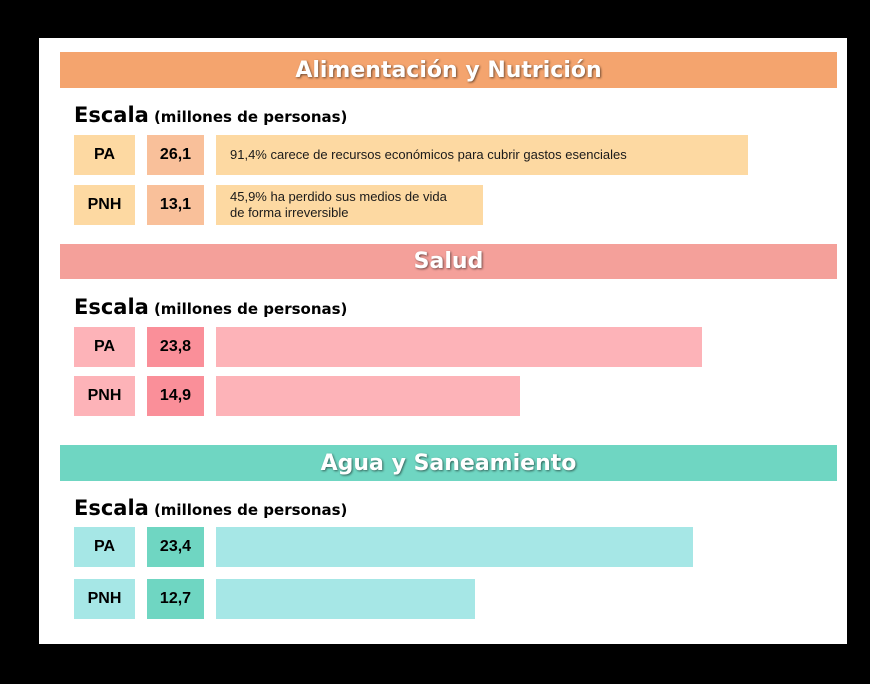 This screenshot has width=870, height=684. What do you see at coordinates (104, 396) in the screenshot?
I see `salud-category-pnh: PNH` at bounding box center [104, 396].